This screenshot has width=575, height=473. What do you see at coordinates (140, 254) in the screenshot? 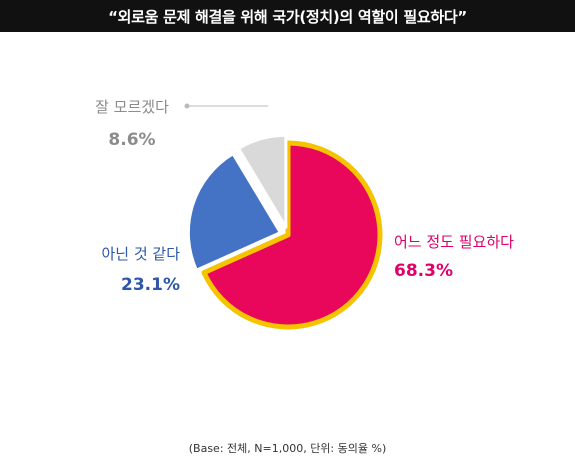
I see `slice-label-1: 아닌 것 같다` at bounding box center [140, 254].